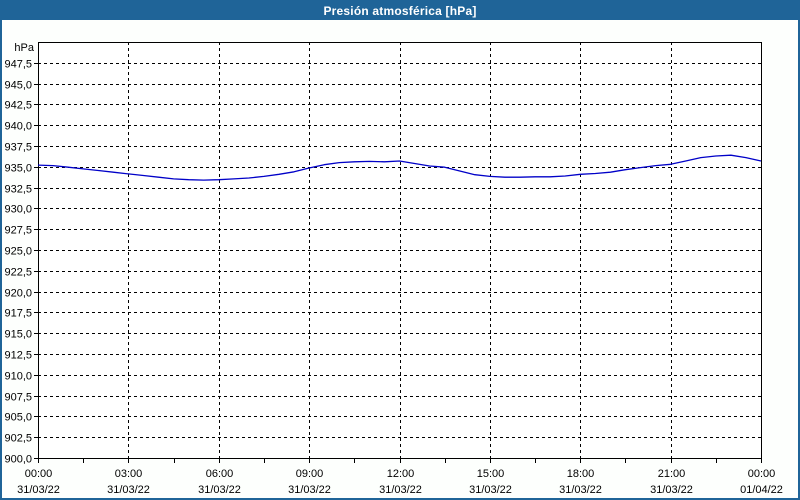 The height and width of the screenshot is (500, 800). I want to click on y-tick-label: 922,5, so click(18, 273).